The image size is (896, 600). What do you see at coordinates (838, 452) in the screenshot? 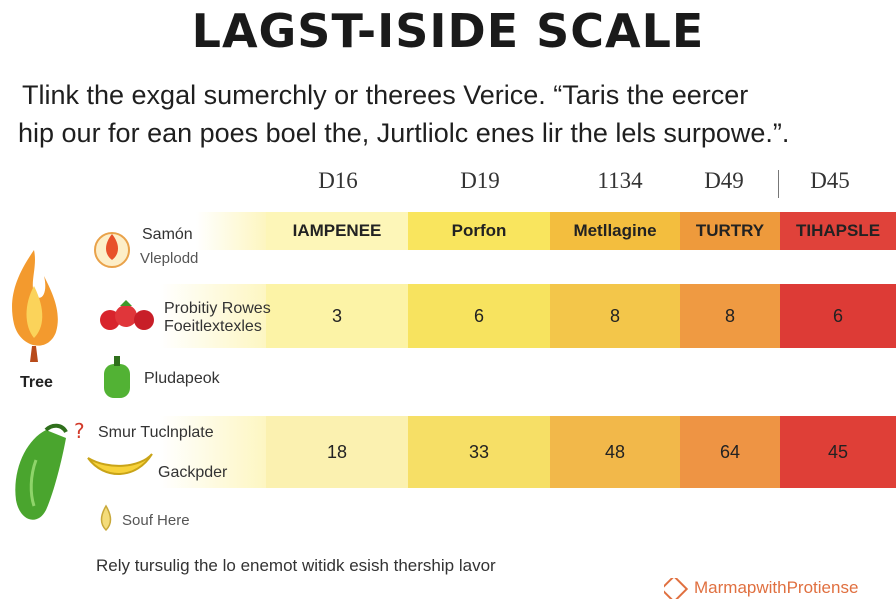
I see `value-cell-row2-5: 45` at bounding box center [838, 452].